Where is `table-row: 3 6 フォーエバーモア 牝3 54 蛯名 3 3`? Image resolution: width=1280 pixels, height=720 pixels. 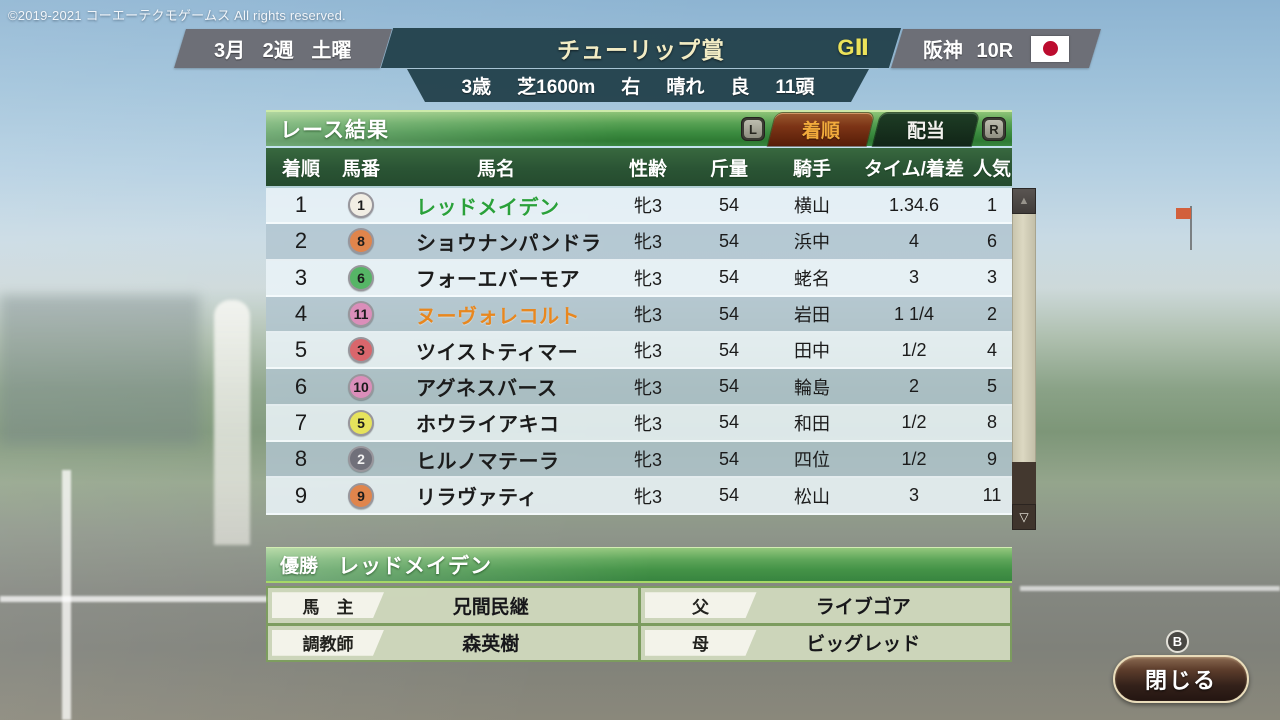
table-row: 3 6 フォーエバーモア 牝3 54 蛯名 3 3 is located at coordinates (639, 278).